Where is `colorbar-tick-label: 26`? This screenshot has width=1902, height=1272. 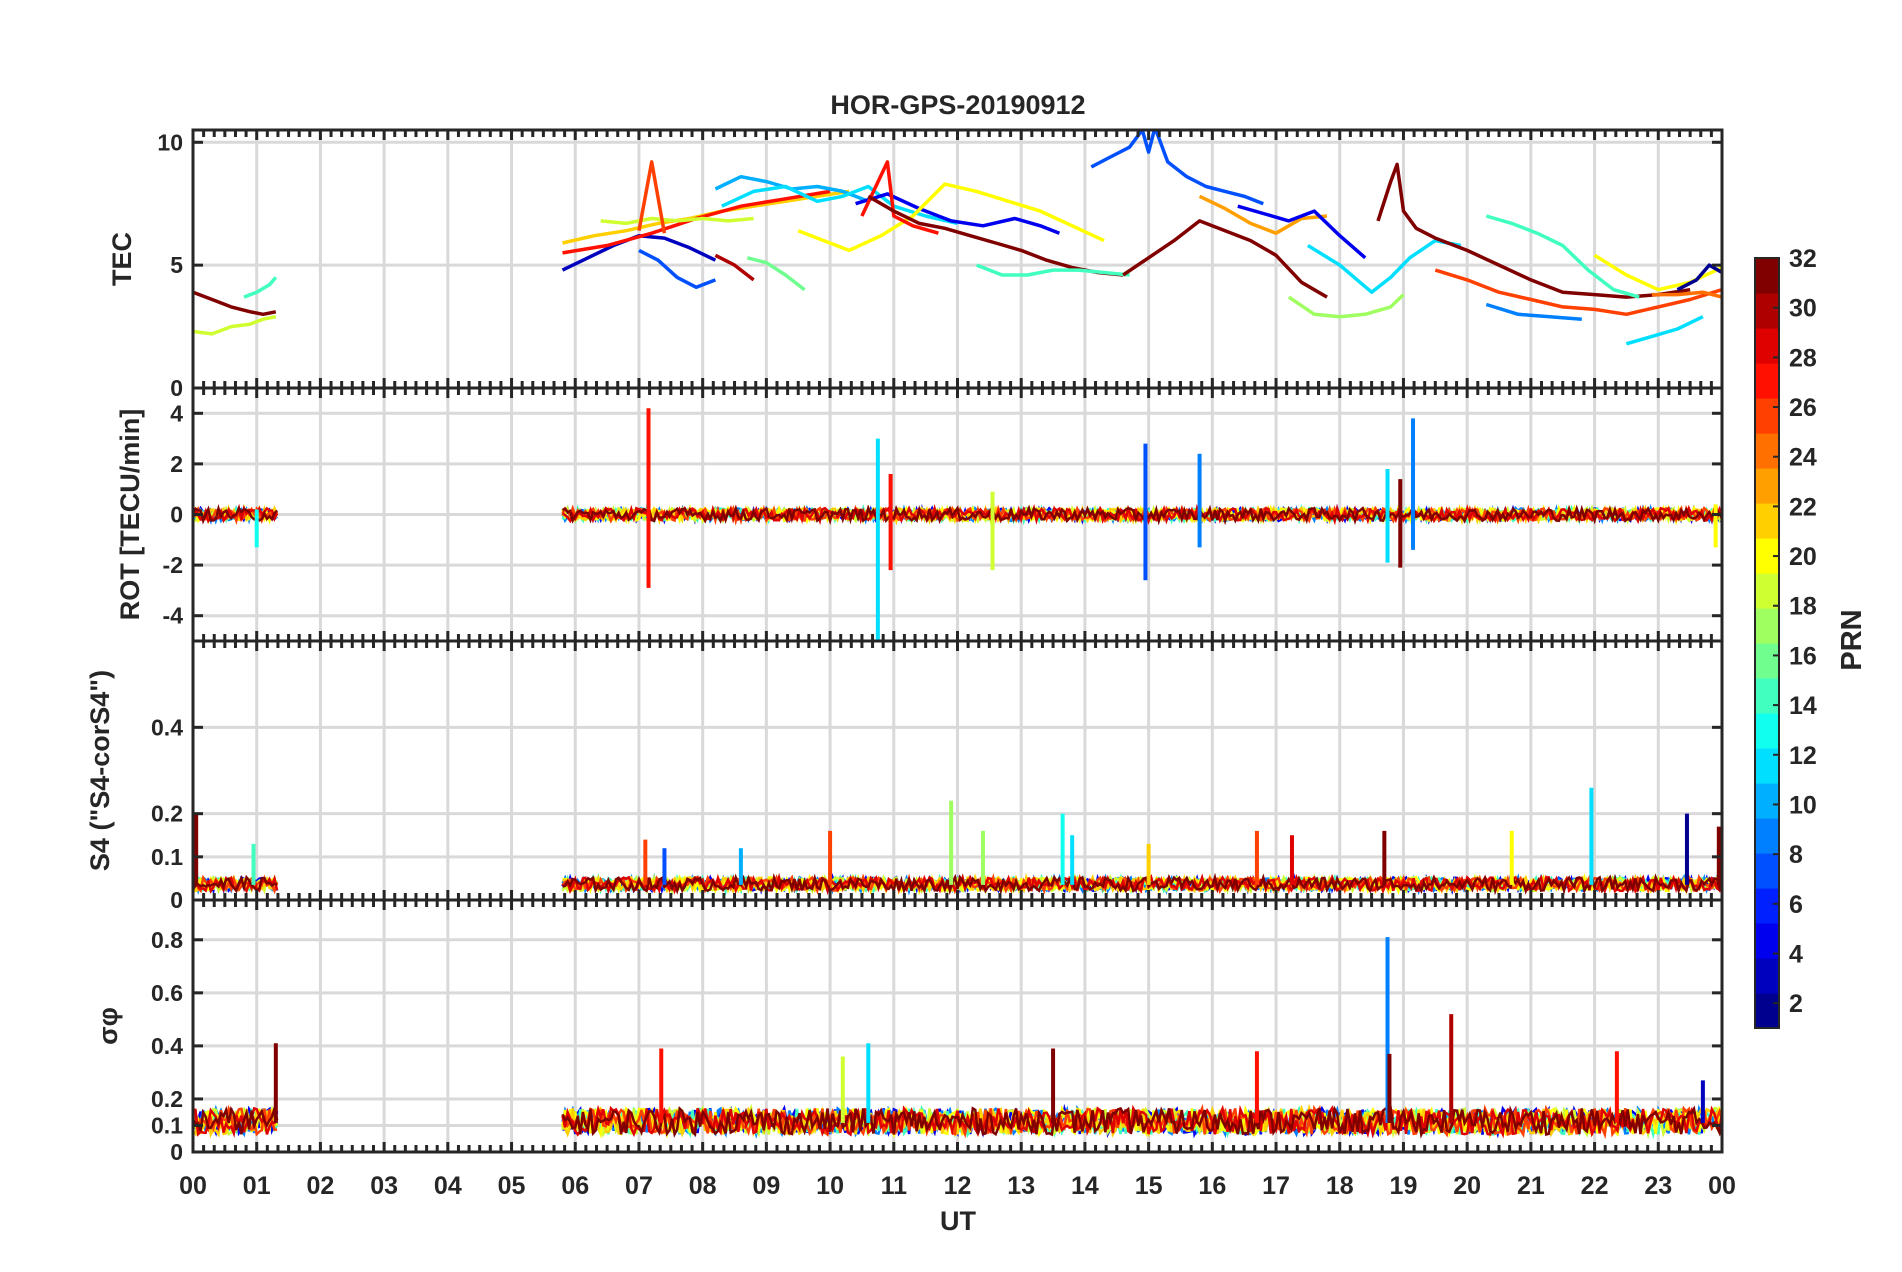 colorbar-tick-label: 26 is located at coordinates (1803, 408).